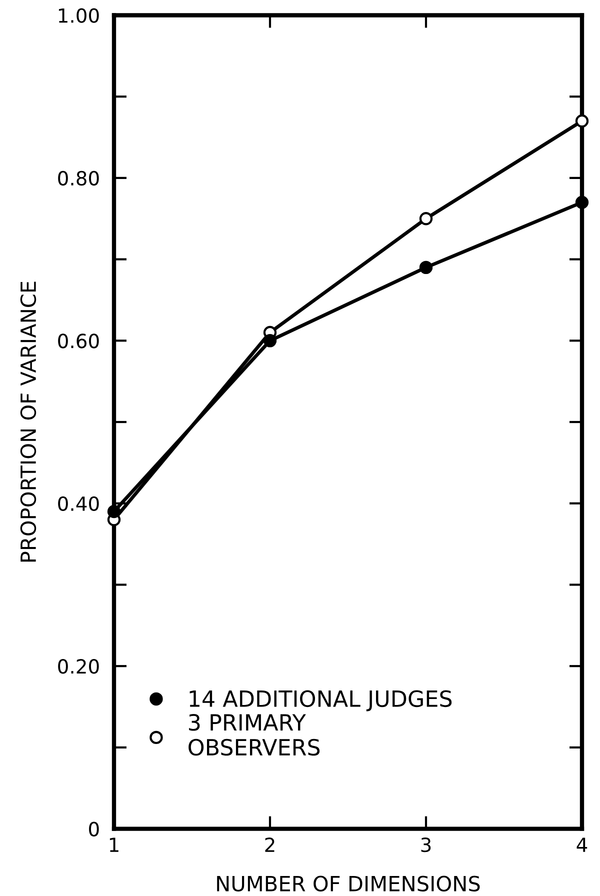  Describe the element at coordinates (94, 829) in the screenshot. I see `y-tick-label: 0` at that location.